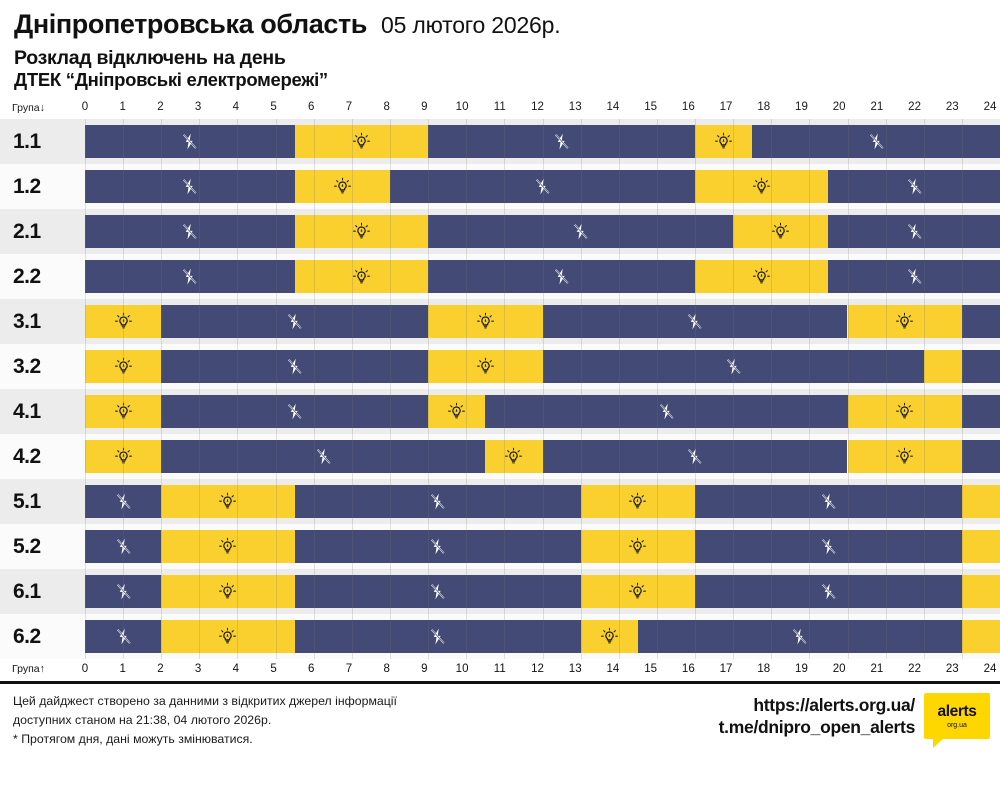  Describe the element at coordinates (799, 637) in the screenshot. I see `segment-6.2-off-4` at that location.